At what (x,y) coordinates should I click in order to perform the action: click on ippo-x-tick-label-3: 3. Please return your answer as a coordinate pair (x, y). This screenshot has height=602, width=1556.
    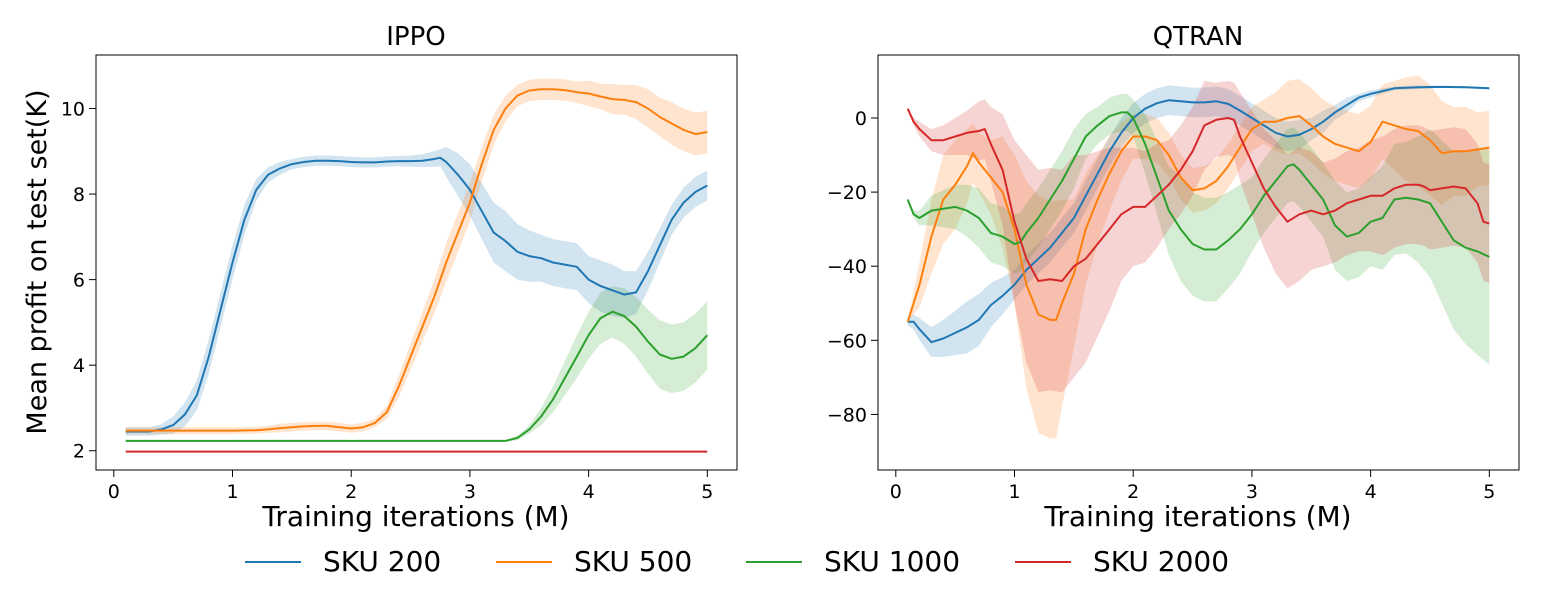
    Looking at the image, I should click on (470, 492).